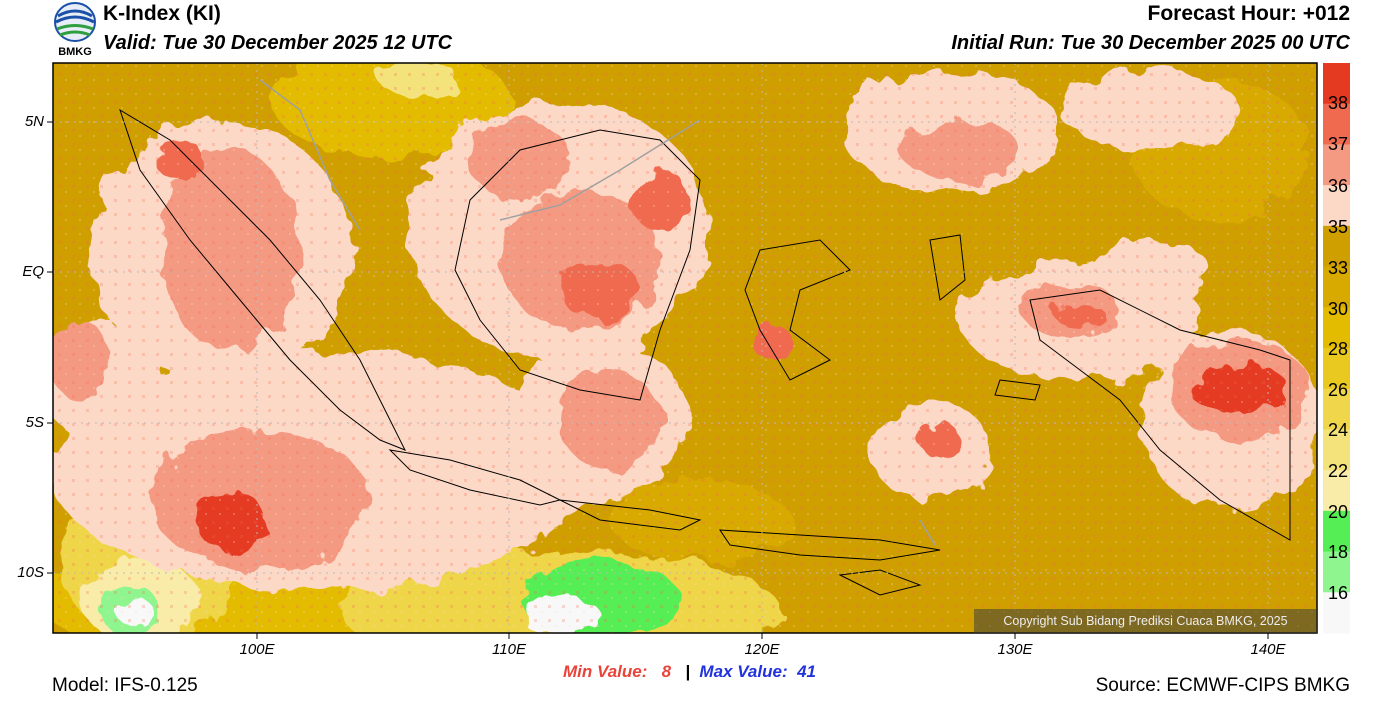 The image size is (1400, 709). I want to click on colorbar-label: 36, so click(1338, 186).